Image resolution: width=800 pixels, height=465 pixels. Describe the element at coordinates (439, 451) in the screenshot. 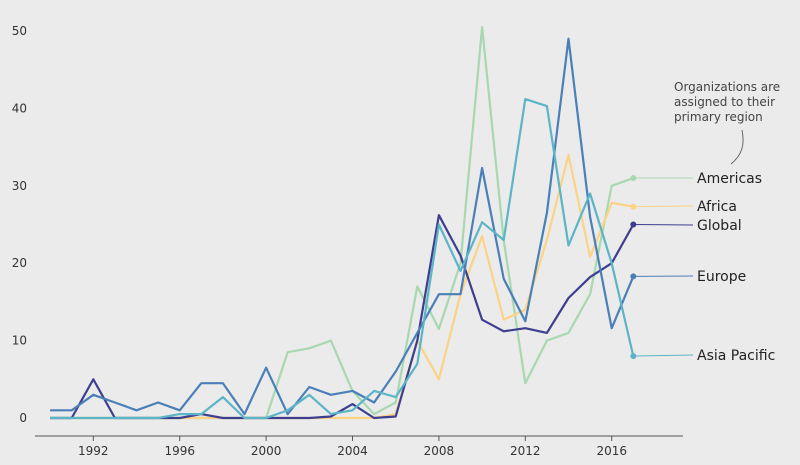

I see `x-tick-label: 2008` at that location.